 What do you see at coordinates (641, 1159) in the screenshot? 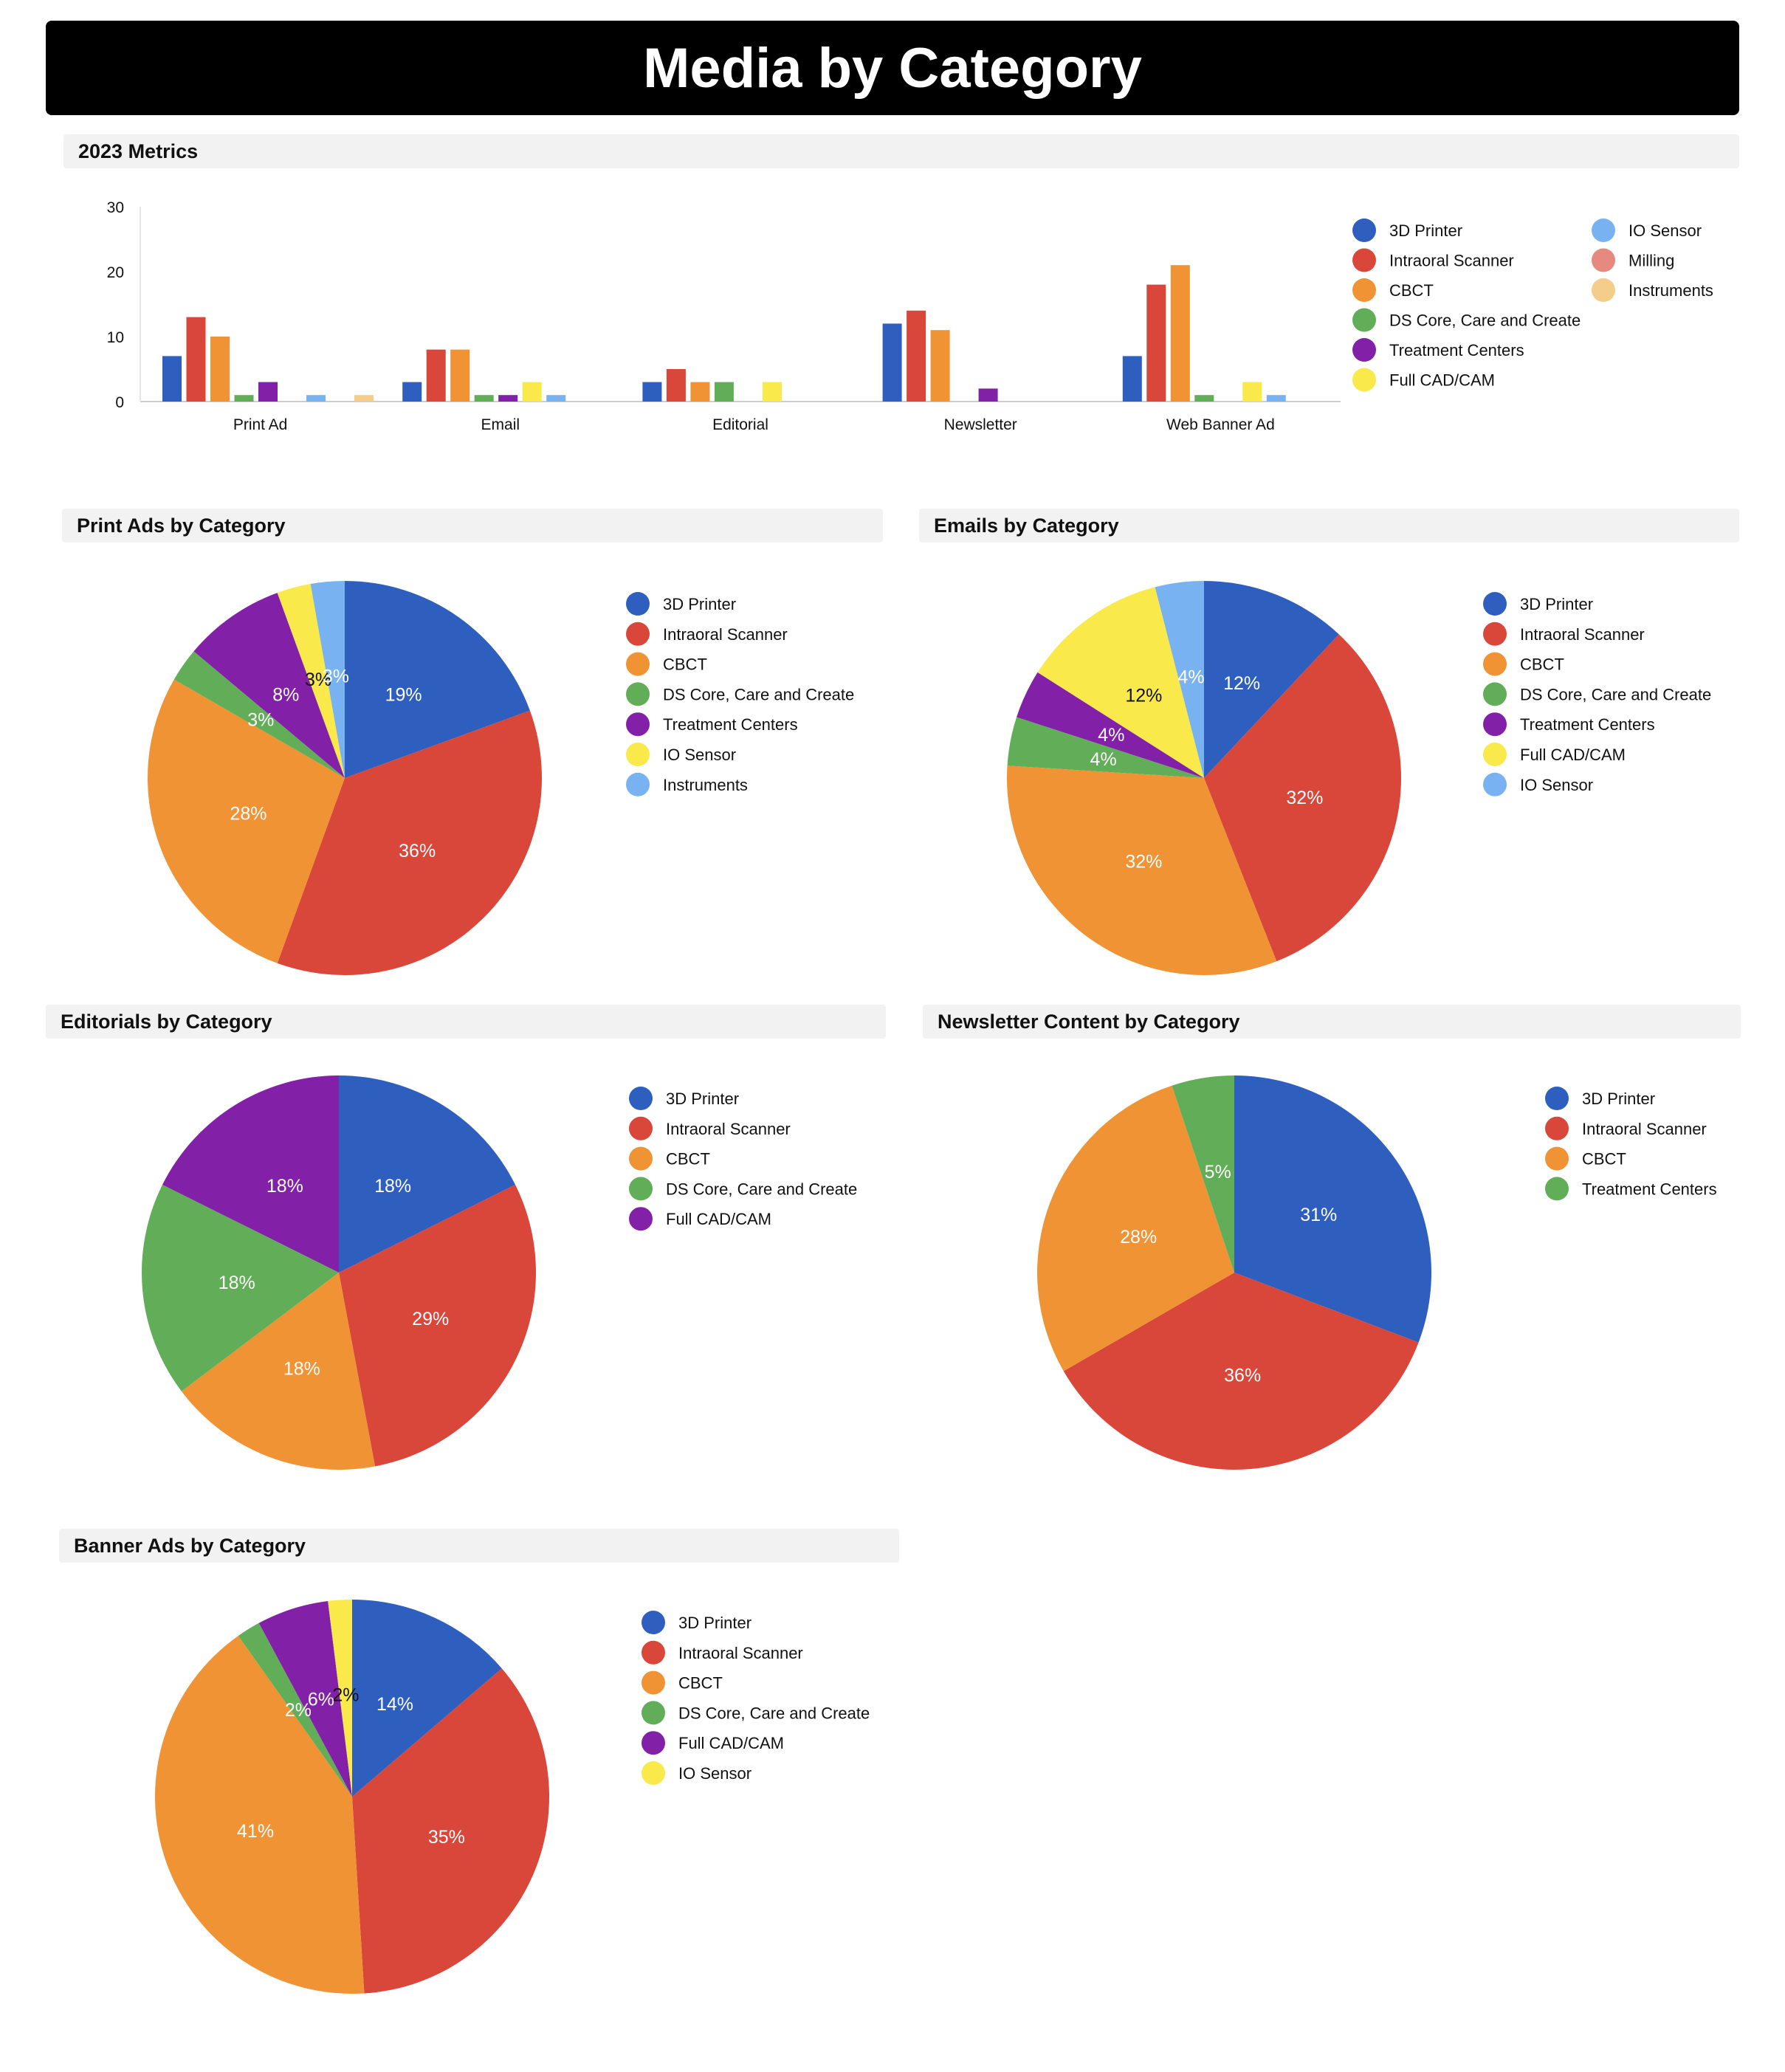
I see `legend-swatch-cbct` at bounding box center [641, 1159].